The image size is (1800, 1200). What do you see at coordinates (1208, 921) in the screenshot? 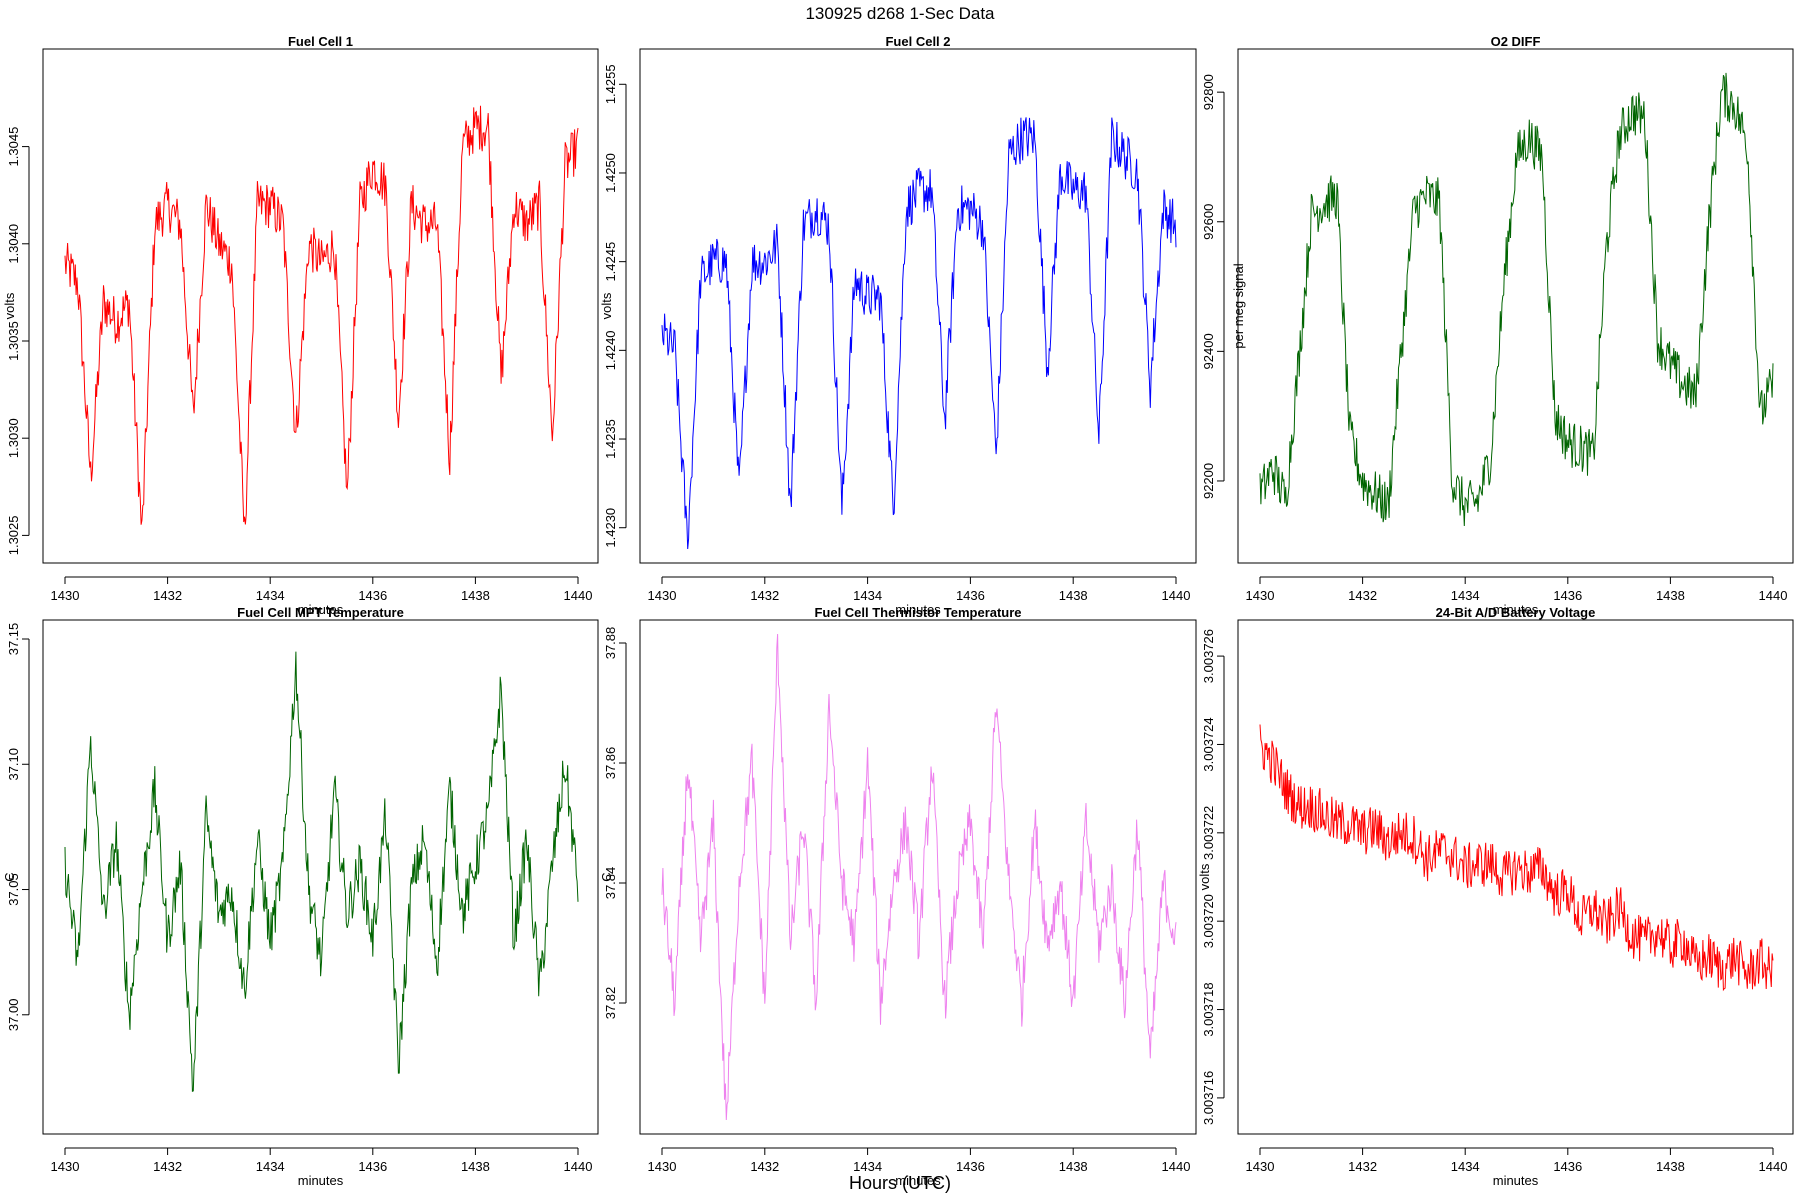
I see `y-tick-label: 3.003720` at bounding box center [1208, 921].